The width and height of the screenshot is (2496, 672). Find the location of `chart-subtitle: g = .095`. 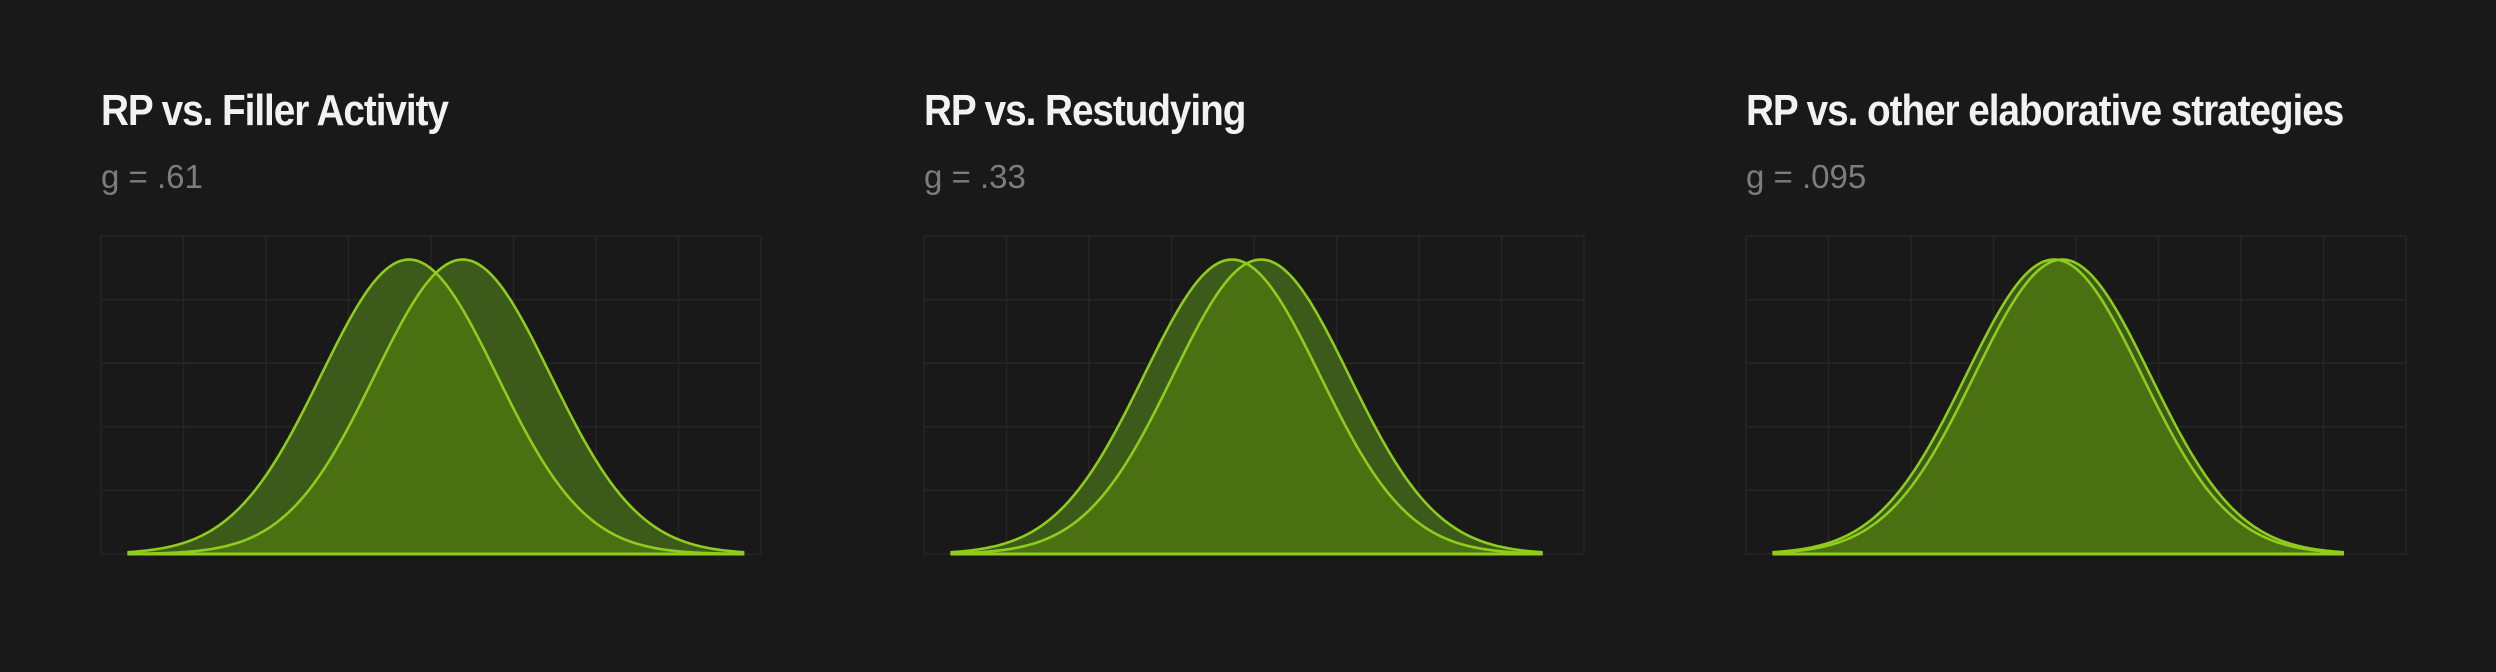

chart-subtitle: g = .095 is located at coordinates (1806, 176).